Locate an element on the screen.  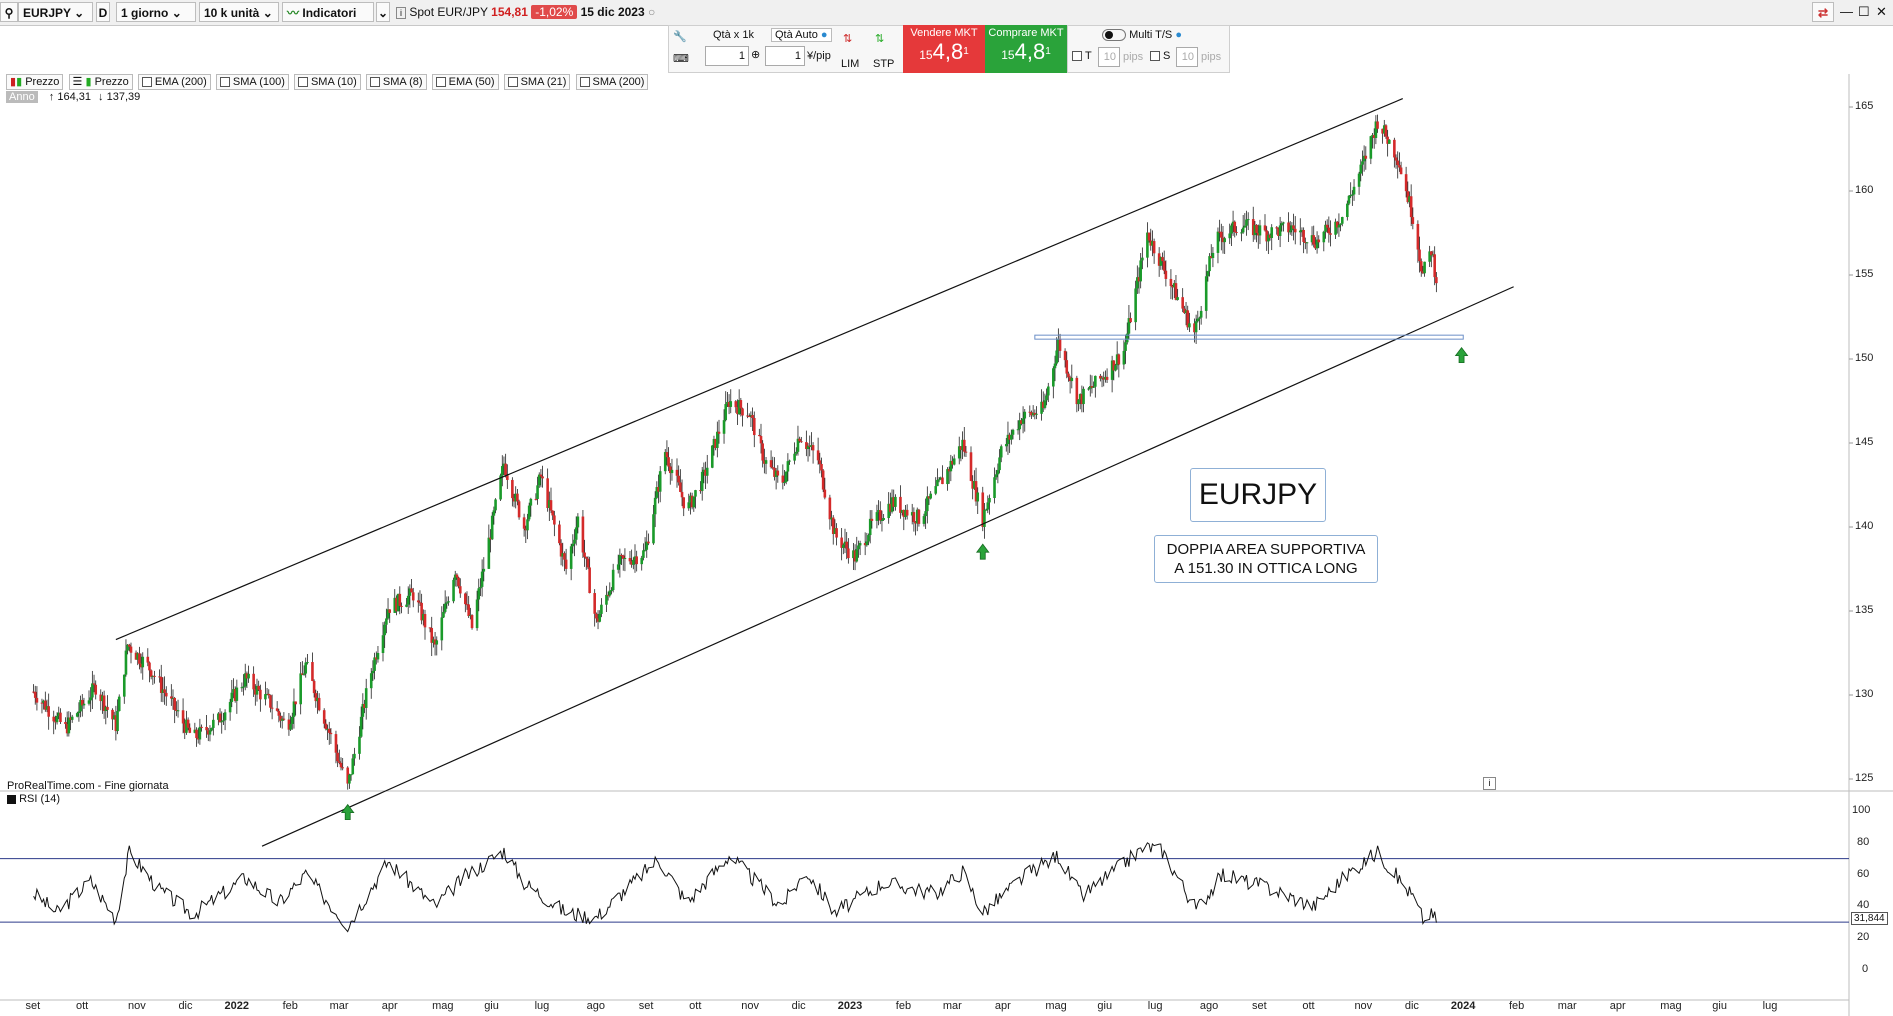
legend-sma21: SMA (21) is located at coordinates (537, 82).